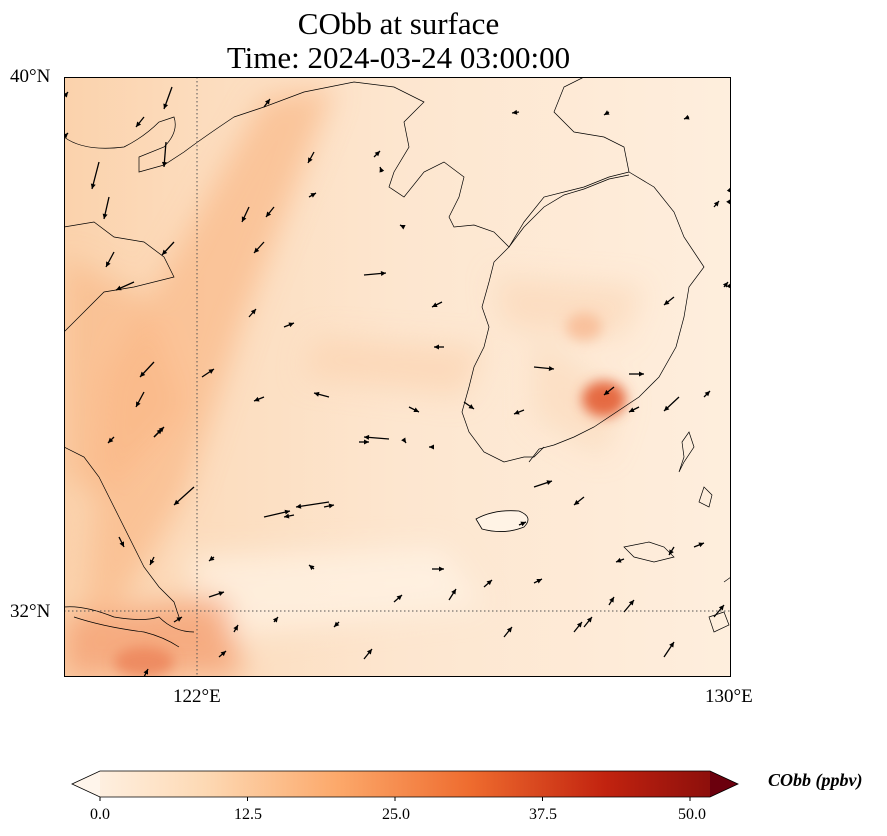 This screenshot has height=836, width=887. What do you see at coordinates (405, 785) in the screenshot?
I see `colorbar` at bounding box center [405, 785].